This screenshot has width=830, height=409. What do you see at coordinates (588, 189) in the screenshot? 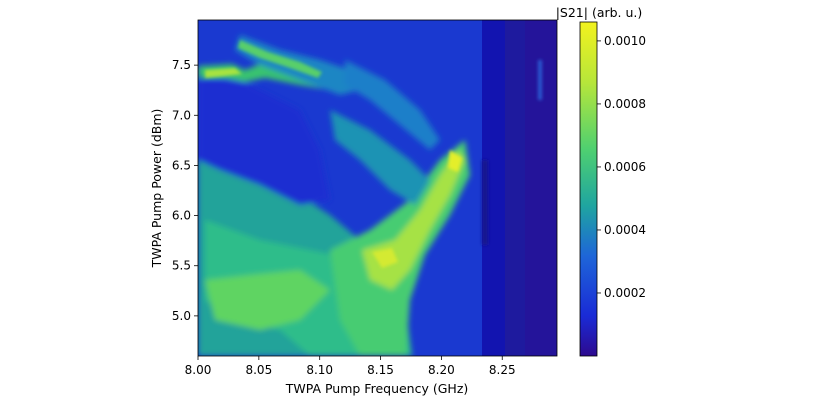
I see `colorbar-gradient` at bounding box center [588, 189].